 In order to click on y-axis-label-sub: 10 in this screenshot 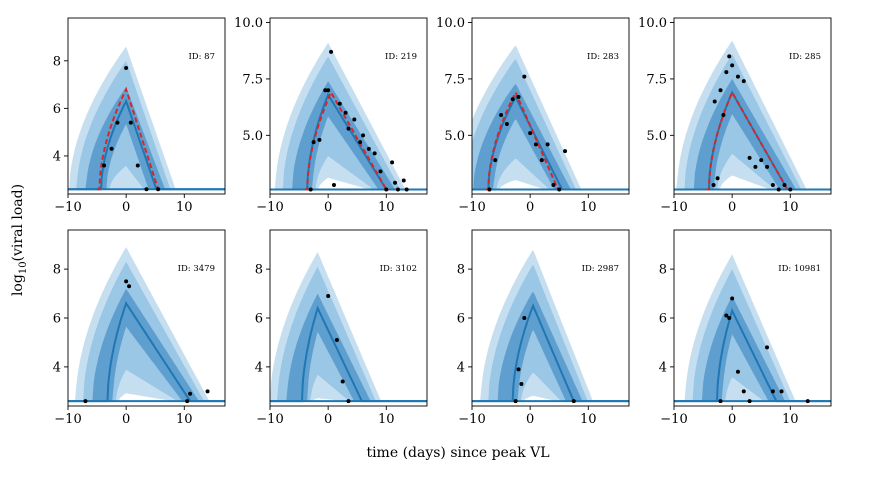, I will do `click(23, 267)`.